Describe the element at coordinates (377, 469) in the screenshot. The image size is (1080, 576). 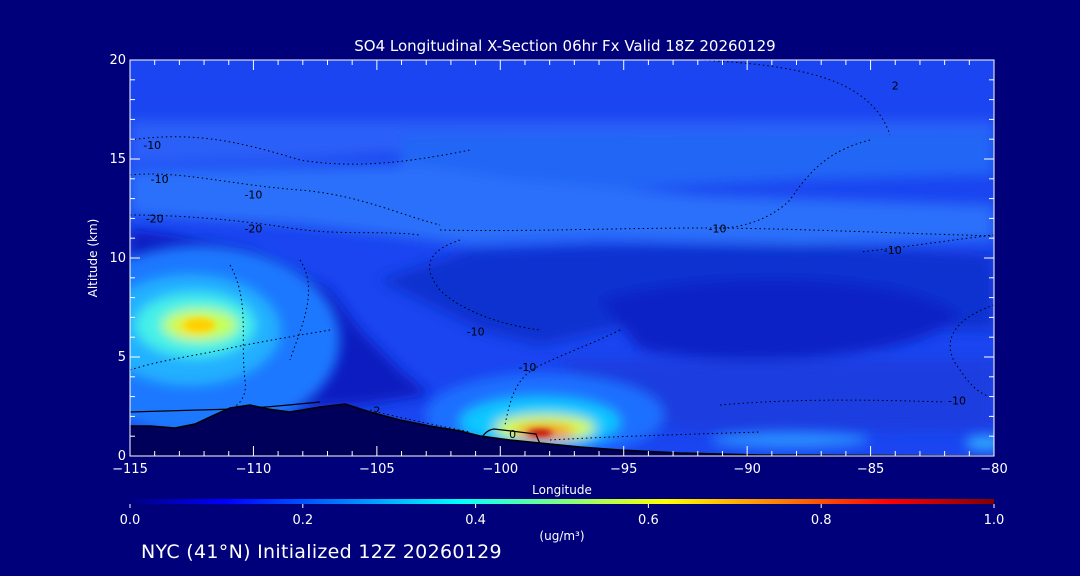
I see `x-tick-label: −105` at that location.